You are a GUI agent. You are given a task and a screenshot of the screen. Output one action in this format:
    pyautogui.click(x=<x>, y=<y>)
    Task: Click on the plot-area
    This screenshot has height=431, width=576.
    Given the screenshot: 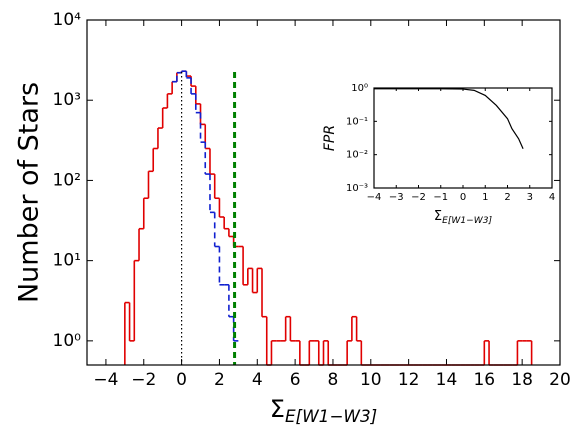 What is the action you would take?
    pyautogui.click(x=463, y=138)
    